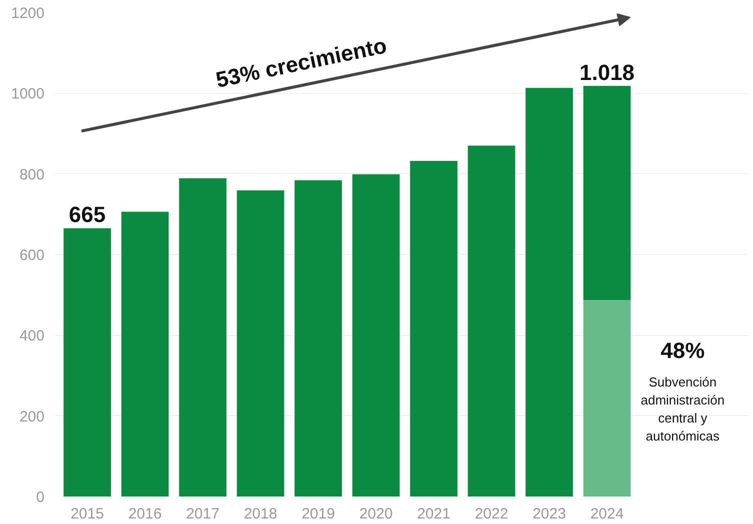  What do you see at coordinates (682, 409) in the screenshot?
I see `text: Subvención administración central y autonómicas` at bounding box center [682, 409].